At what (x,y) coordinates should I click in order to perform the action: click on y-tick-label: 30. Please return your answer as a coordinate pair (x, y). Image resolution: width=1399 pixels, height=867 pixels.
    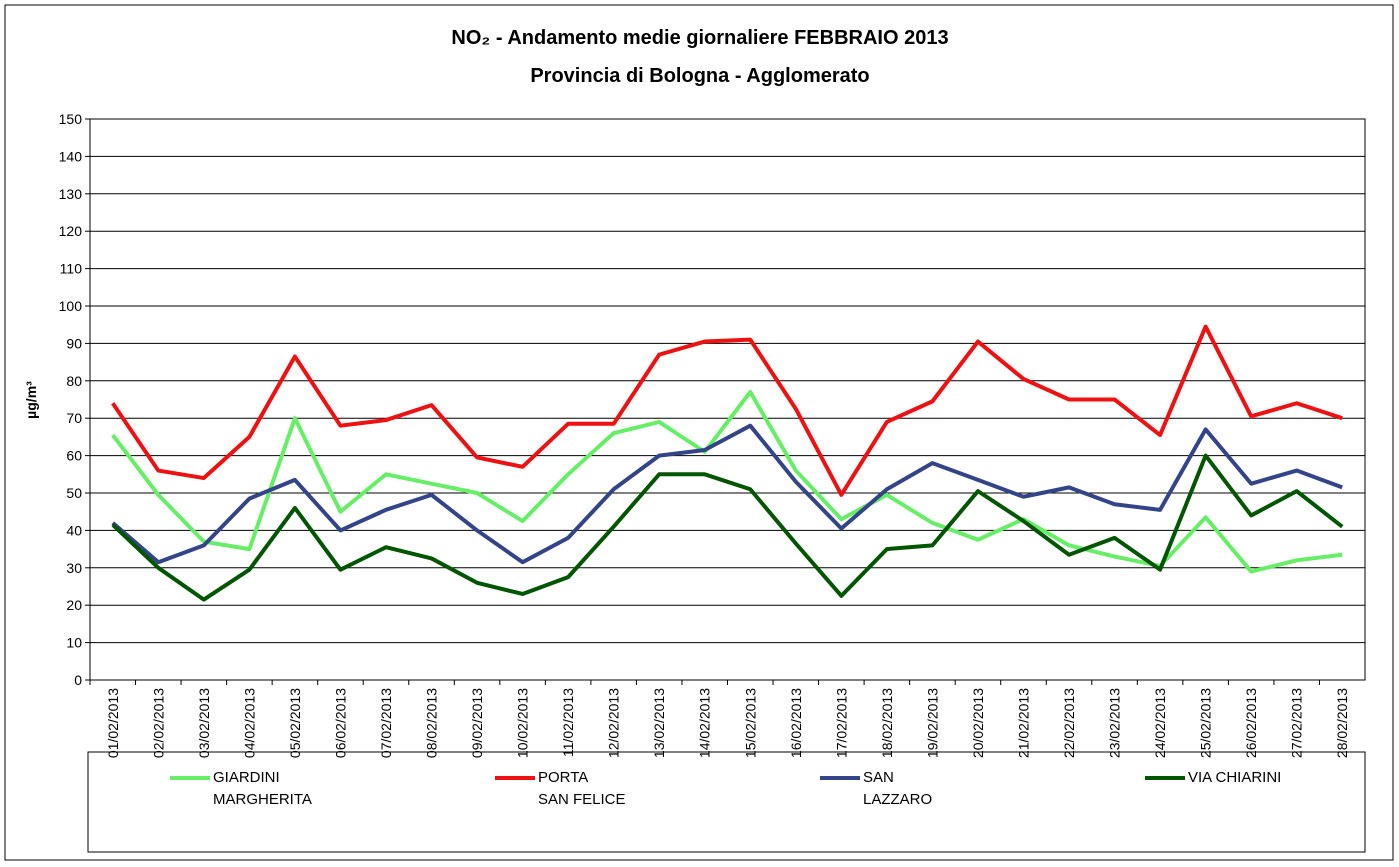
    Looking at the image, I should click on (74, 568).